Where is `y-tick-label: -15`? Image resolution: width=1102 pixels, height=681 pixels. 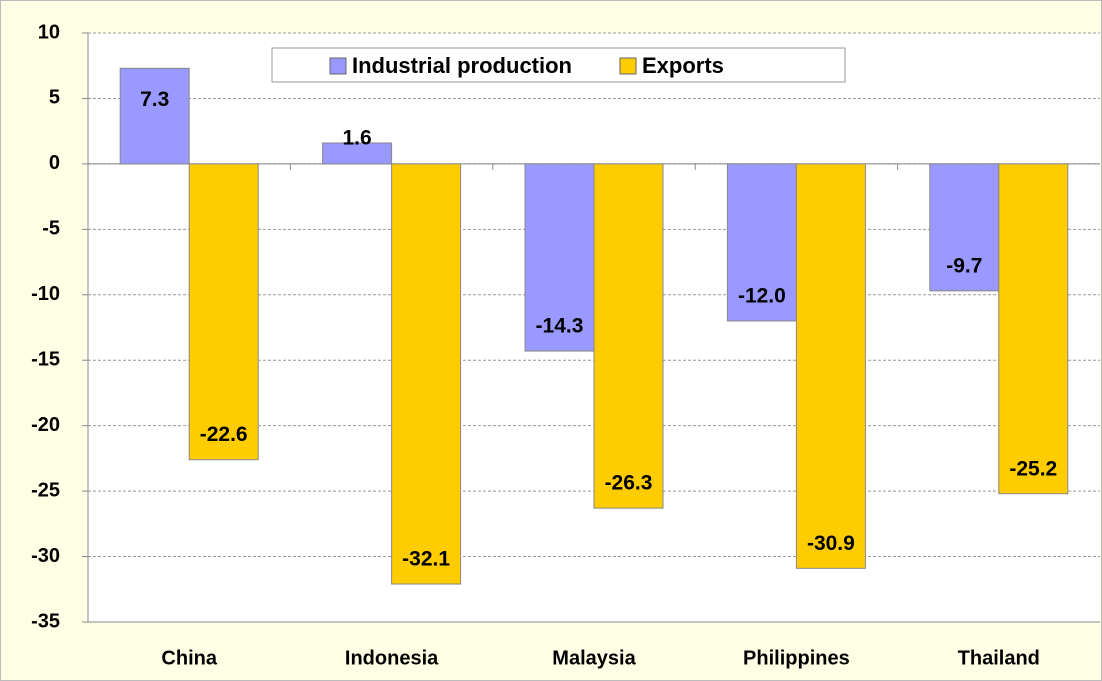
y-tick-label: -15 is located at coordinates (45, 360).